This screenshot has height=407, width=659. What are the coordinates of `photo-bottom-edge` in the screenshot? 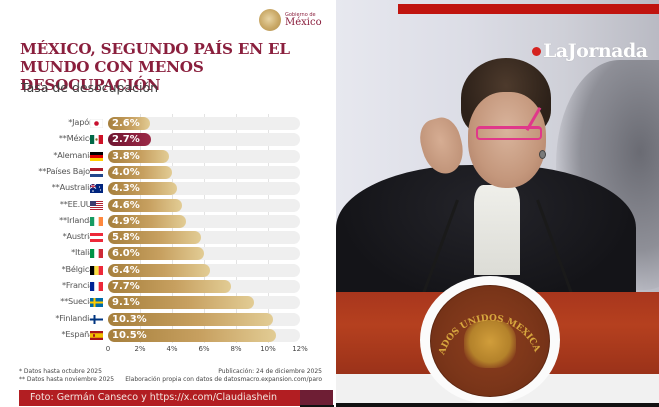 It's located at (497, 405).